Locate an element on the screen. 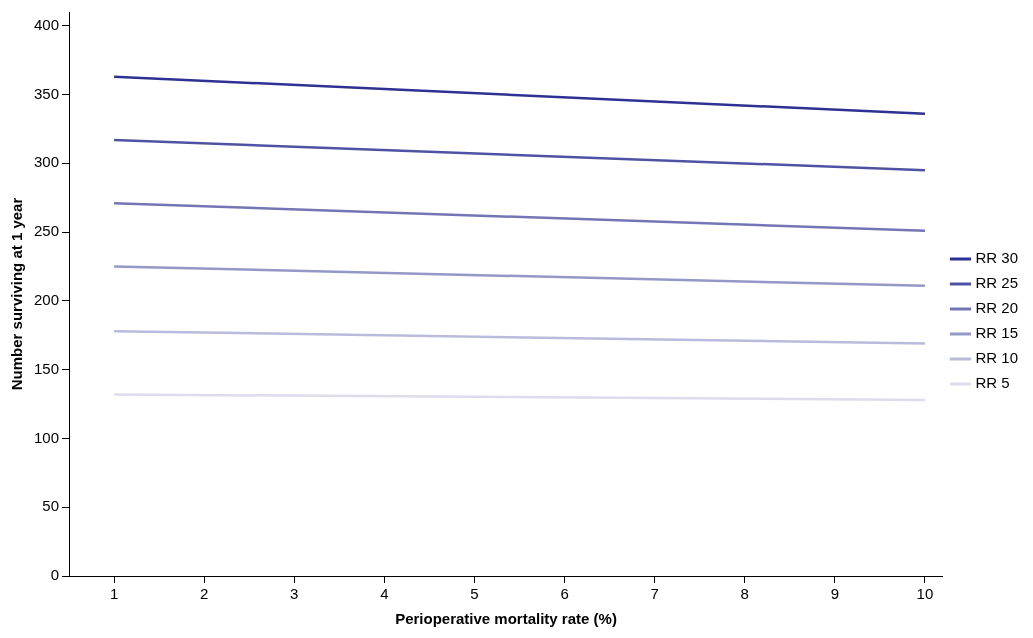  y-tick-label: 400 is located at coordinates (47, 24).